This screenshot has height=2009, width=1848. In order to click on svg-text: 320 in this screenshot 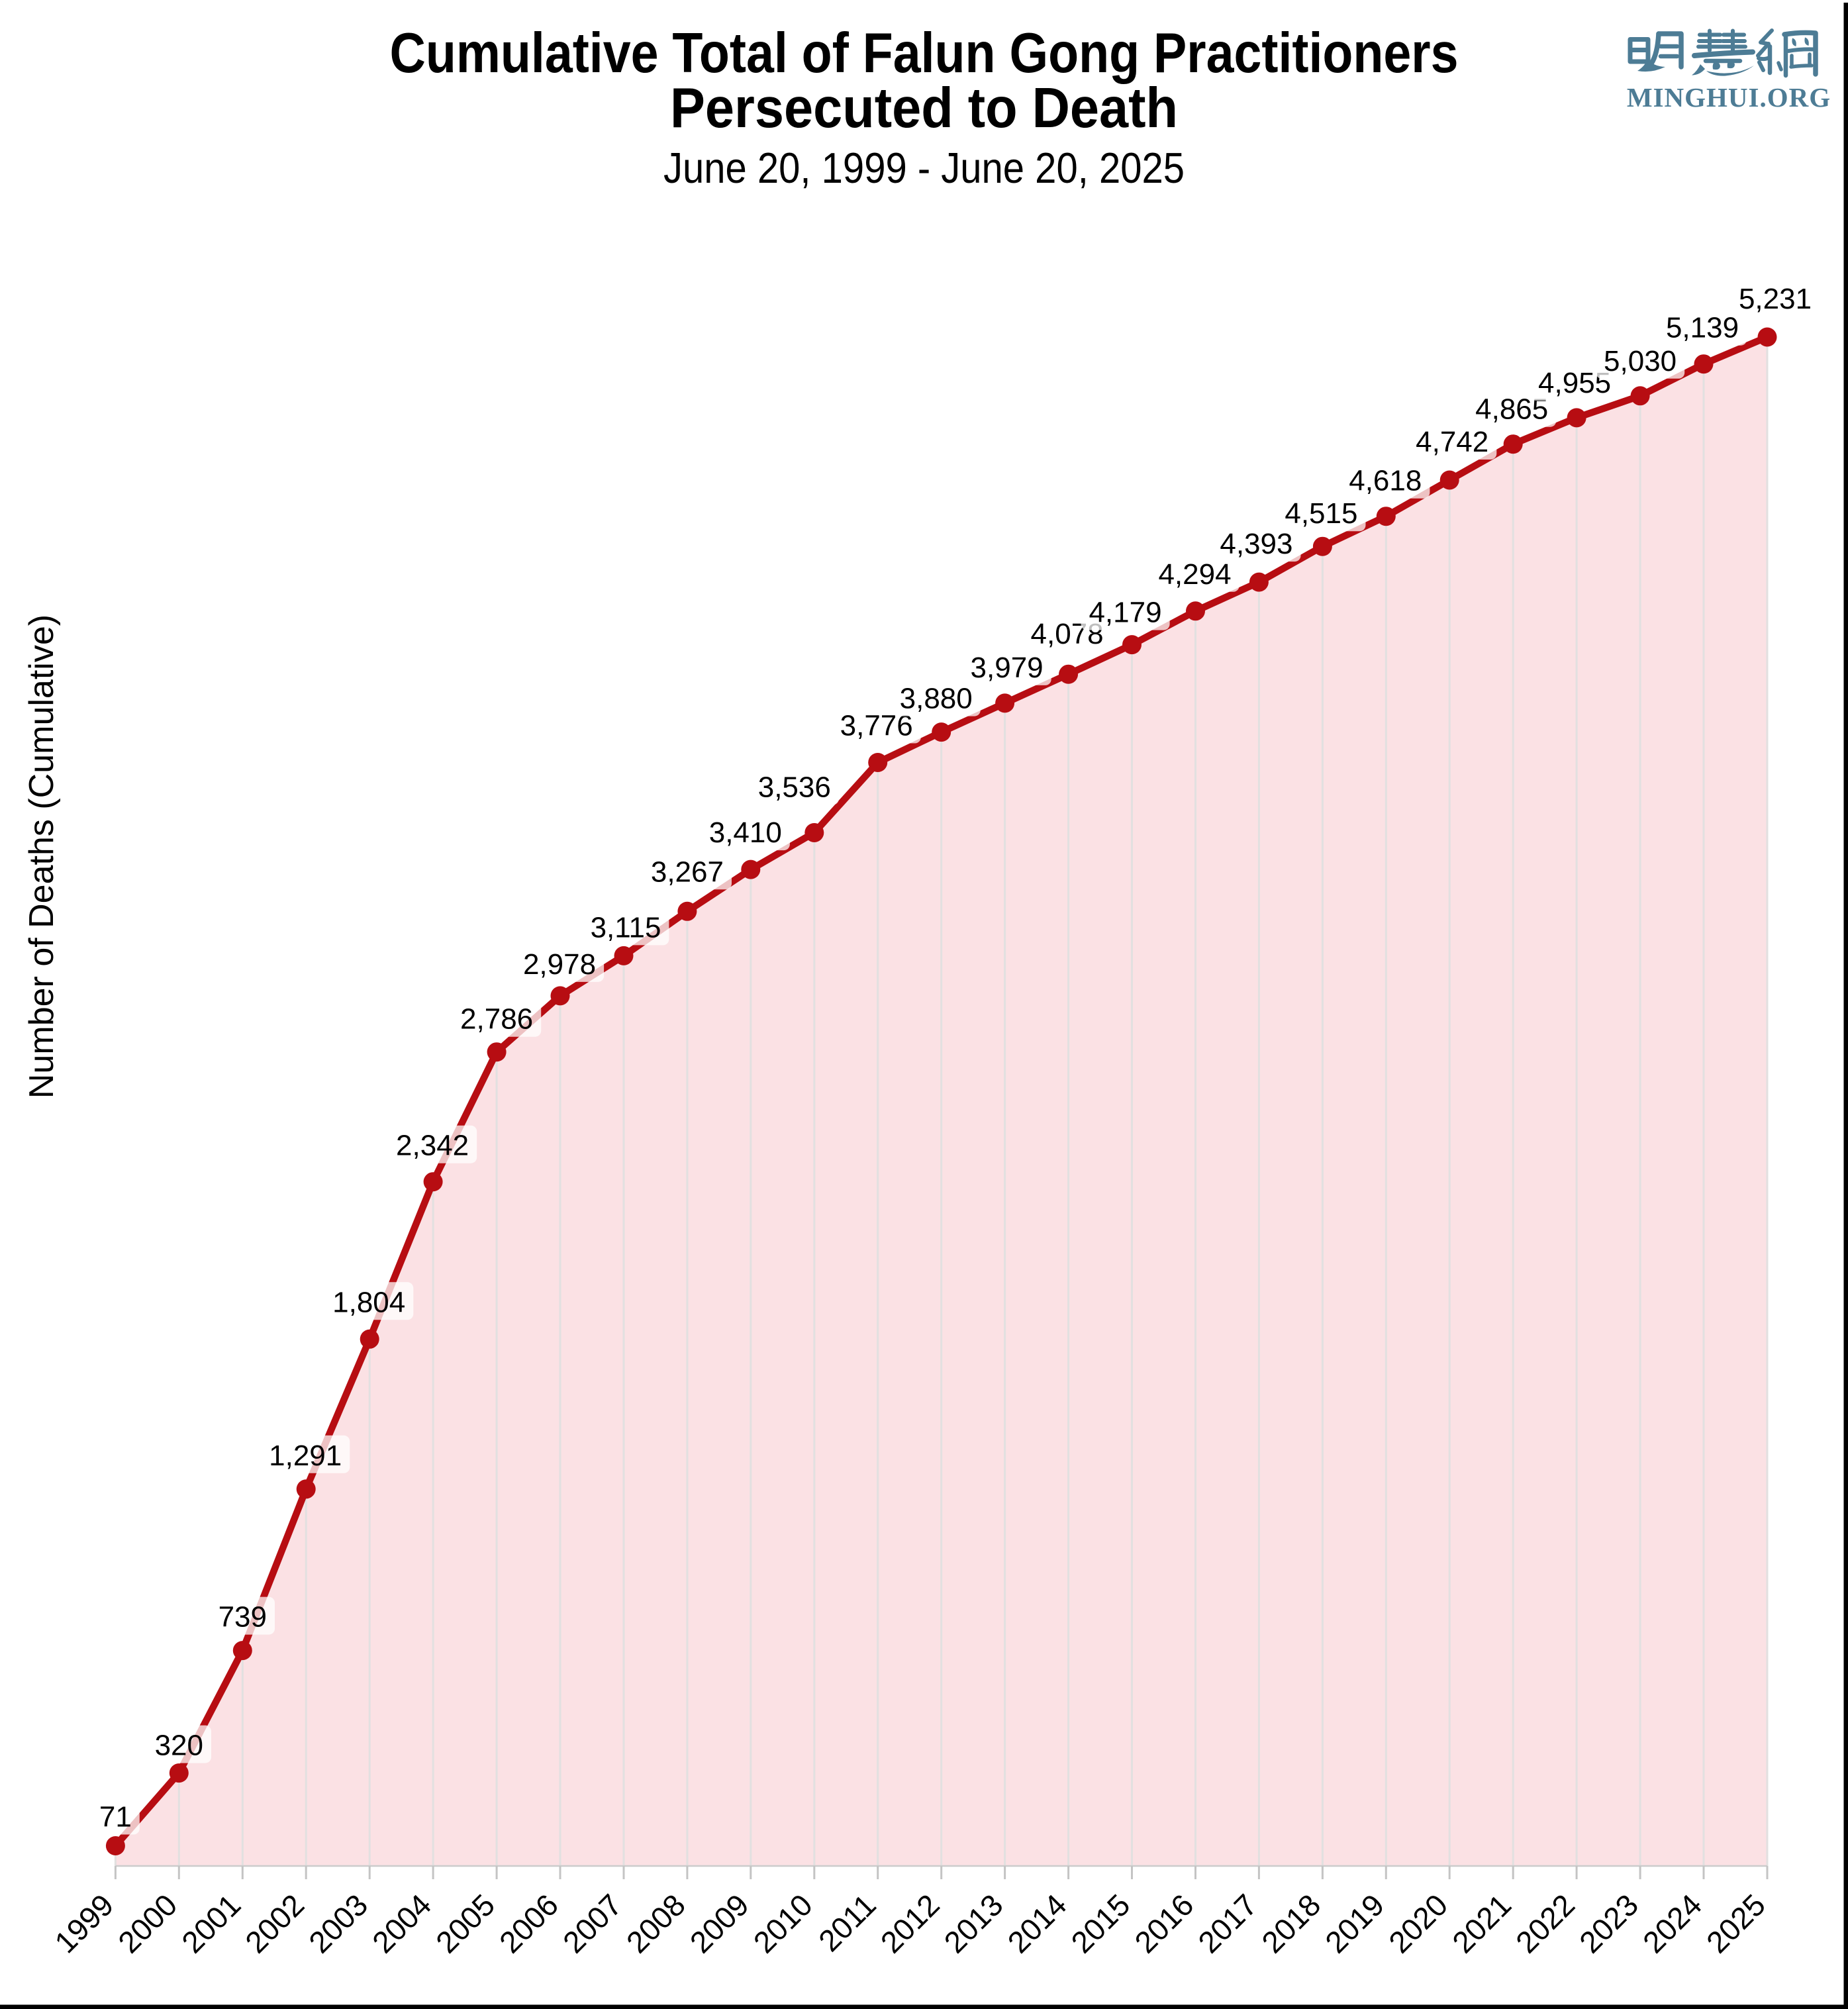, I will do `click(179, 1746)`.